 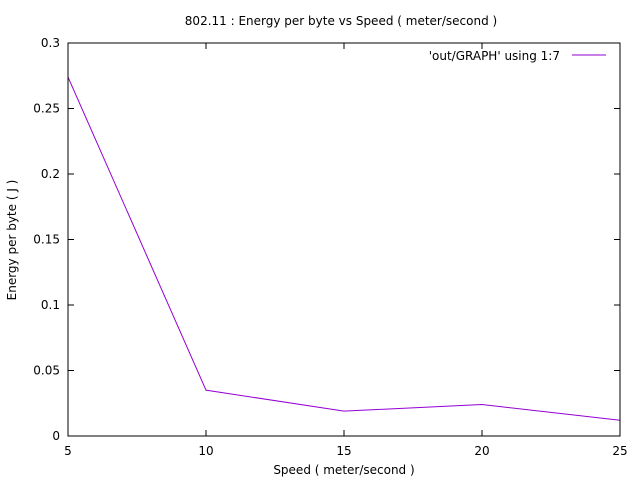 I want to click on y-tick-label: 0.15, so click(x=46, y=240).